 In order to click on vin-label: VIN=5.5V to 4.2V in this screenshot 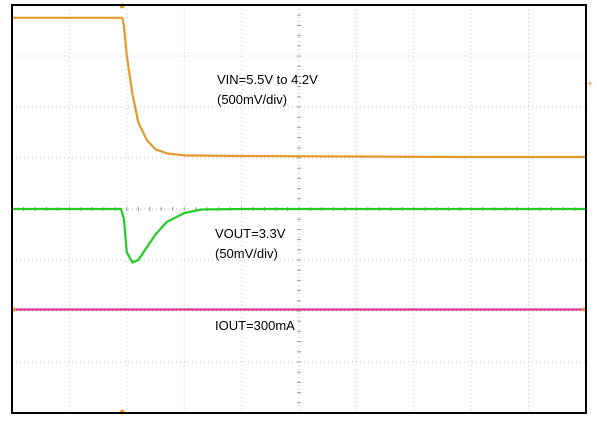, I will do `click(267, 79)`.